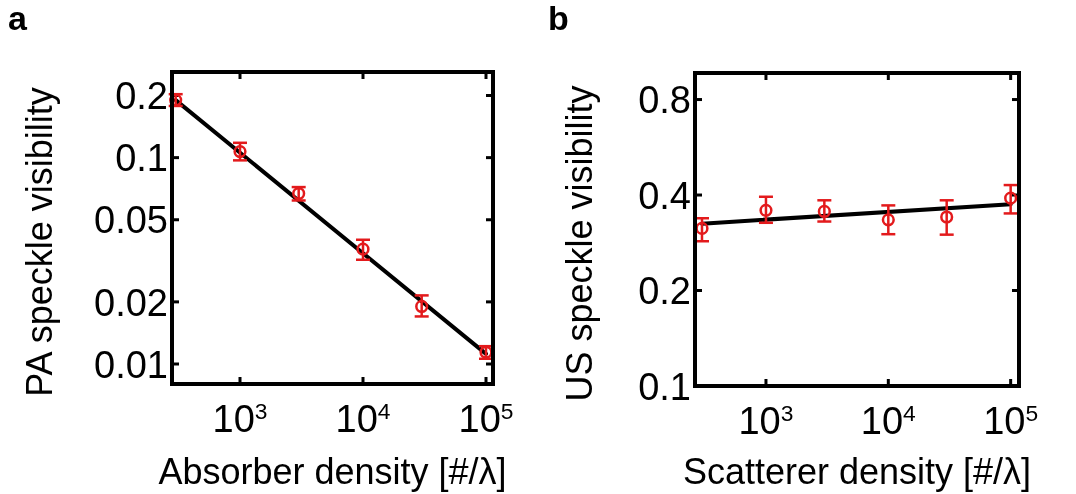  What do you see at coordinates (664, 100) in the screenshot?
I see `y-tick-label: 0.8` at bounding box center [664, 100].